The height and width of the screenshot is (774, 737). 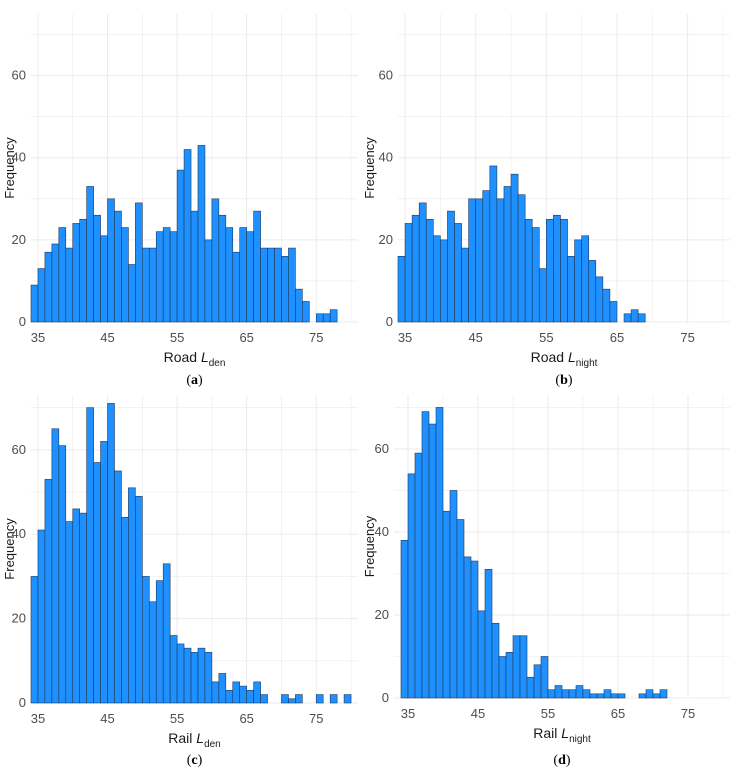 I want to click on x-axis-label: Rail Lnight, so click(x=562, y=735).